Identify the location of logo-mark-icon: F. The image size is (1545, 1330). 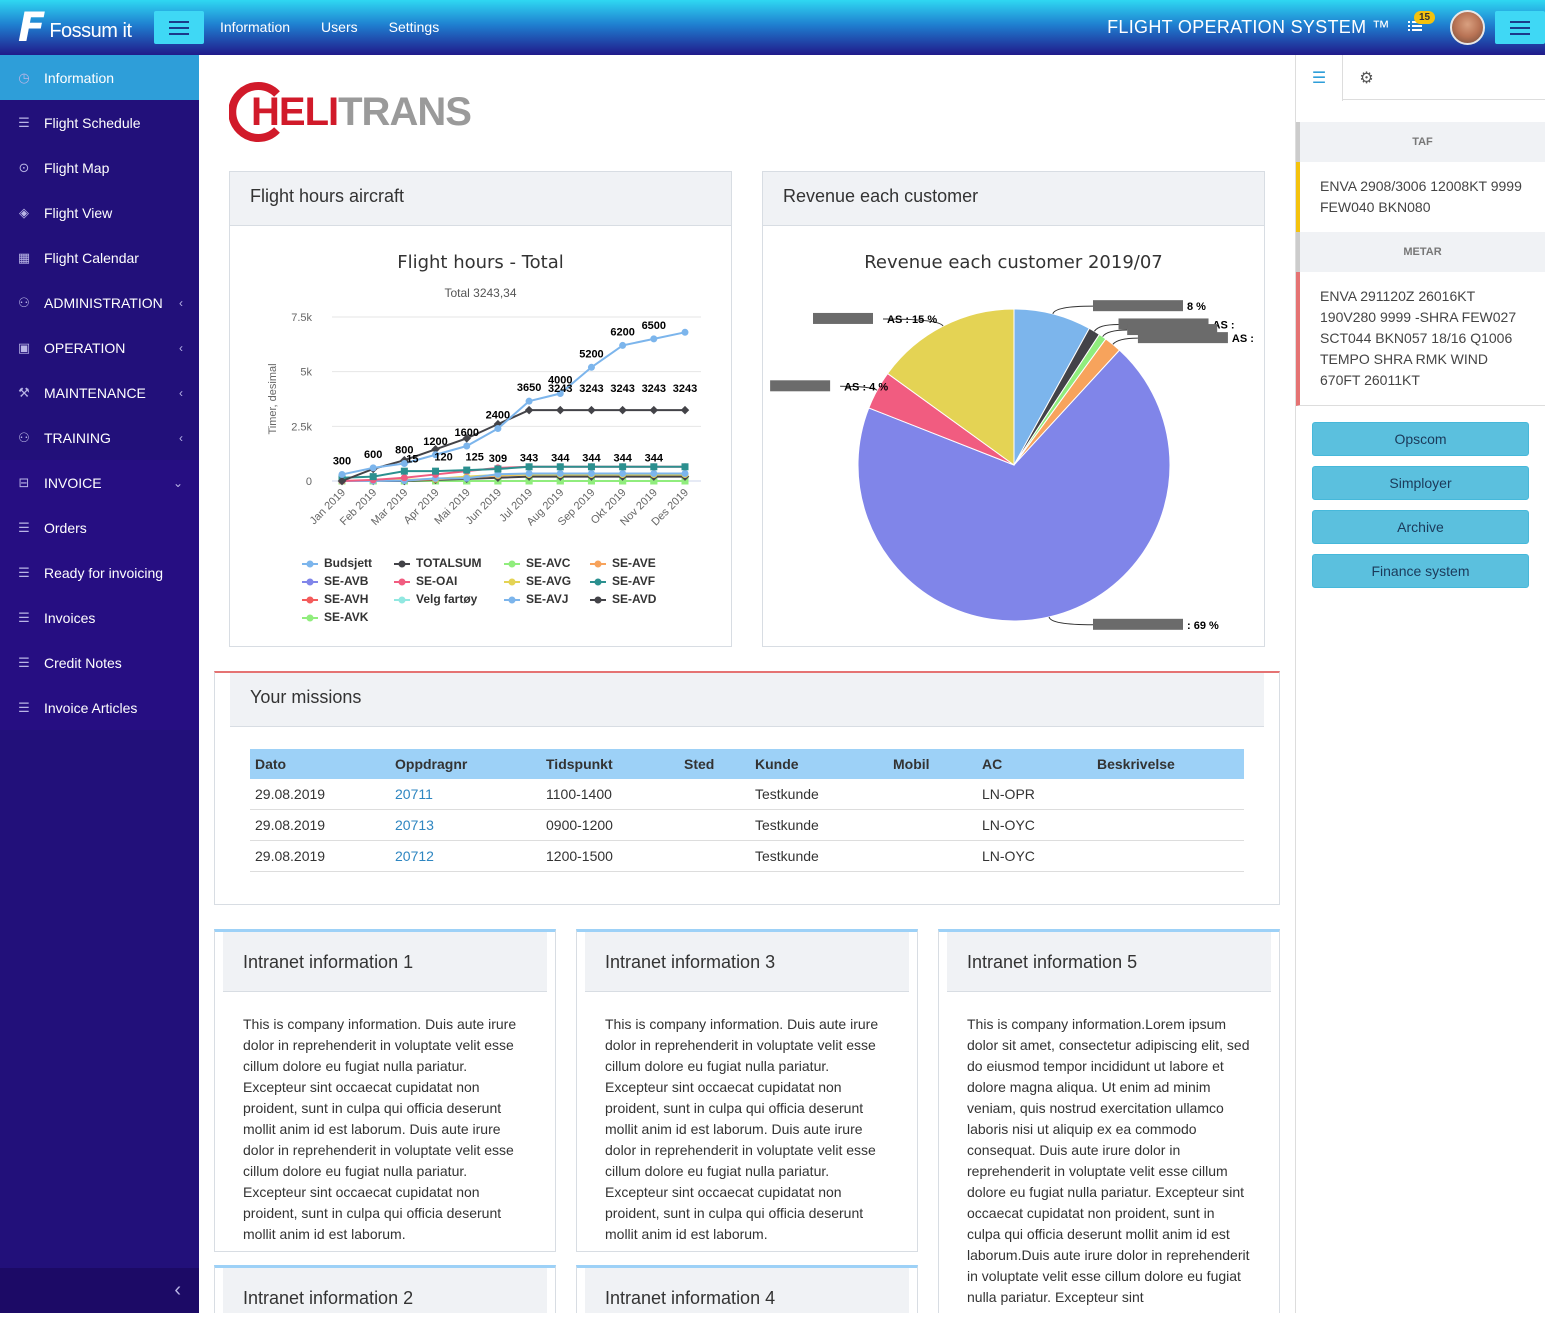
(32, 28).